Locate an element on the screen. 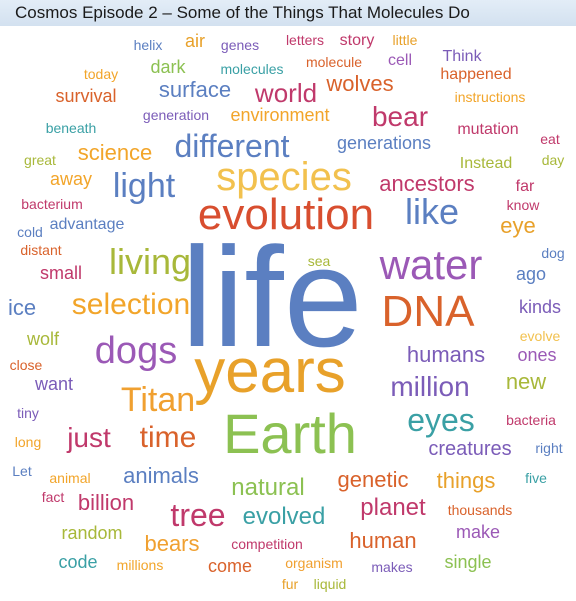  word-beneath: beneath is located at coordinates (71, 128).